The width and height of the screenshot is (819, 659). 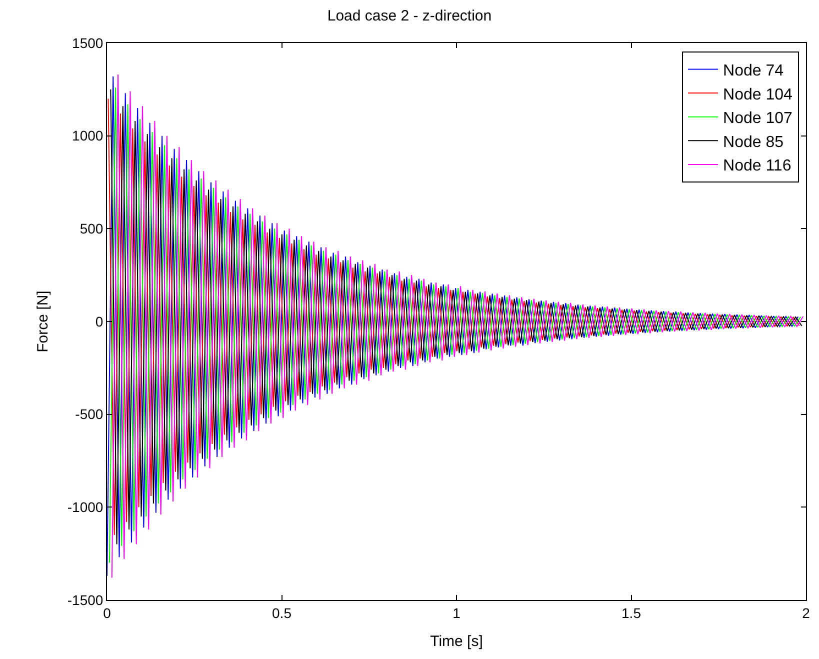 I want to click on x-tick-label: 0.5, so click(x=282, y=612).